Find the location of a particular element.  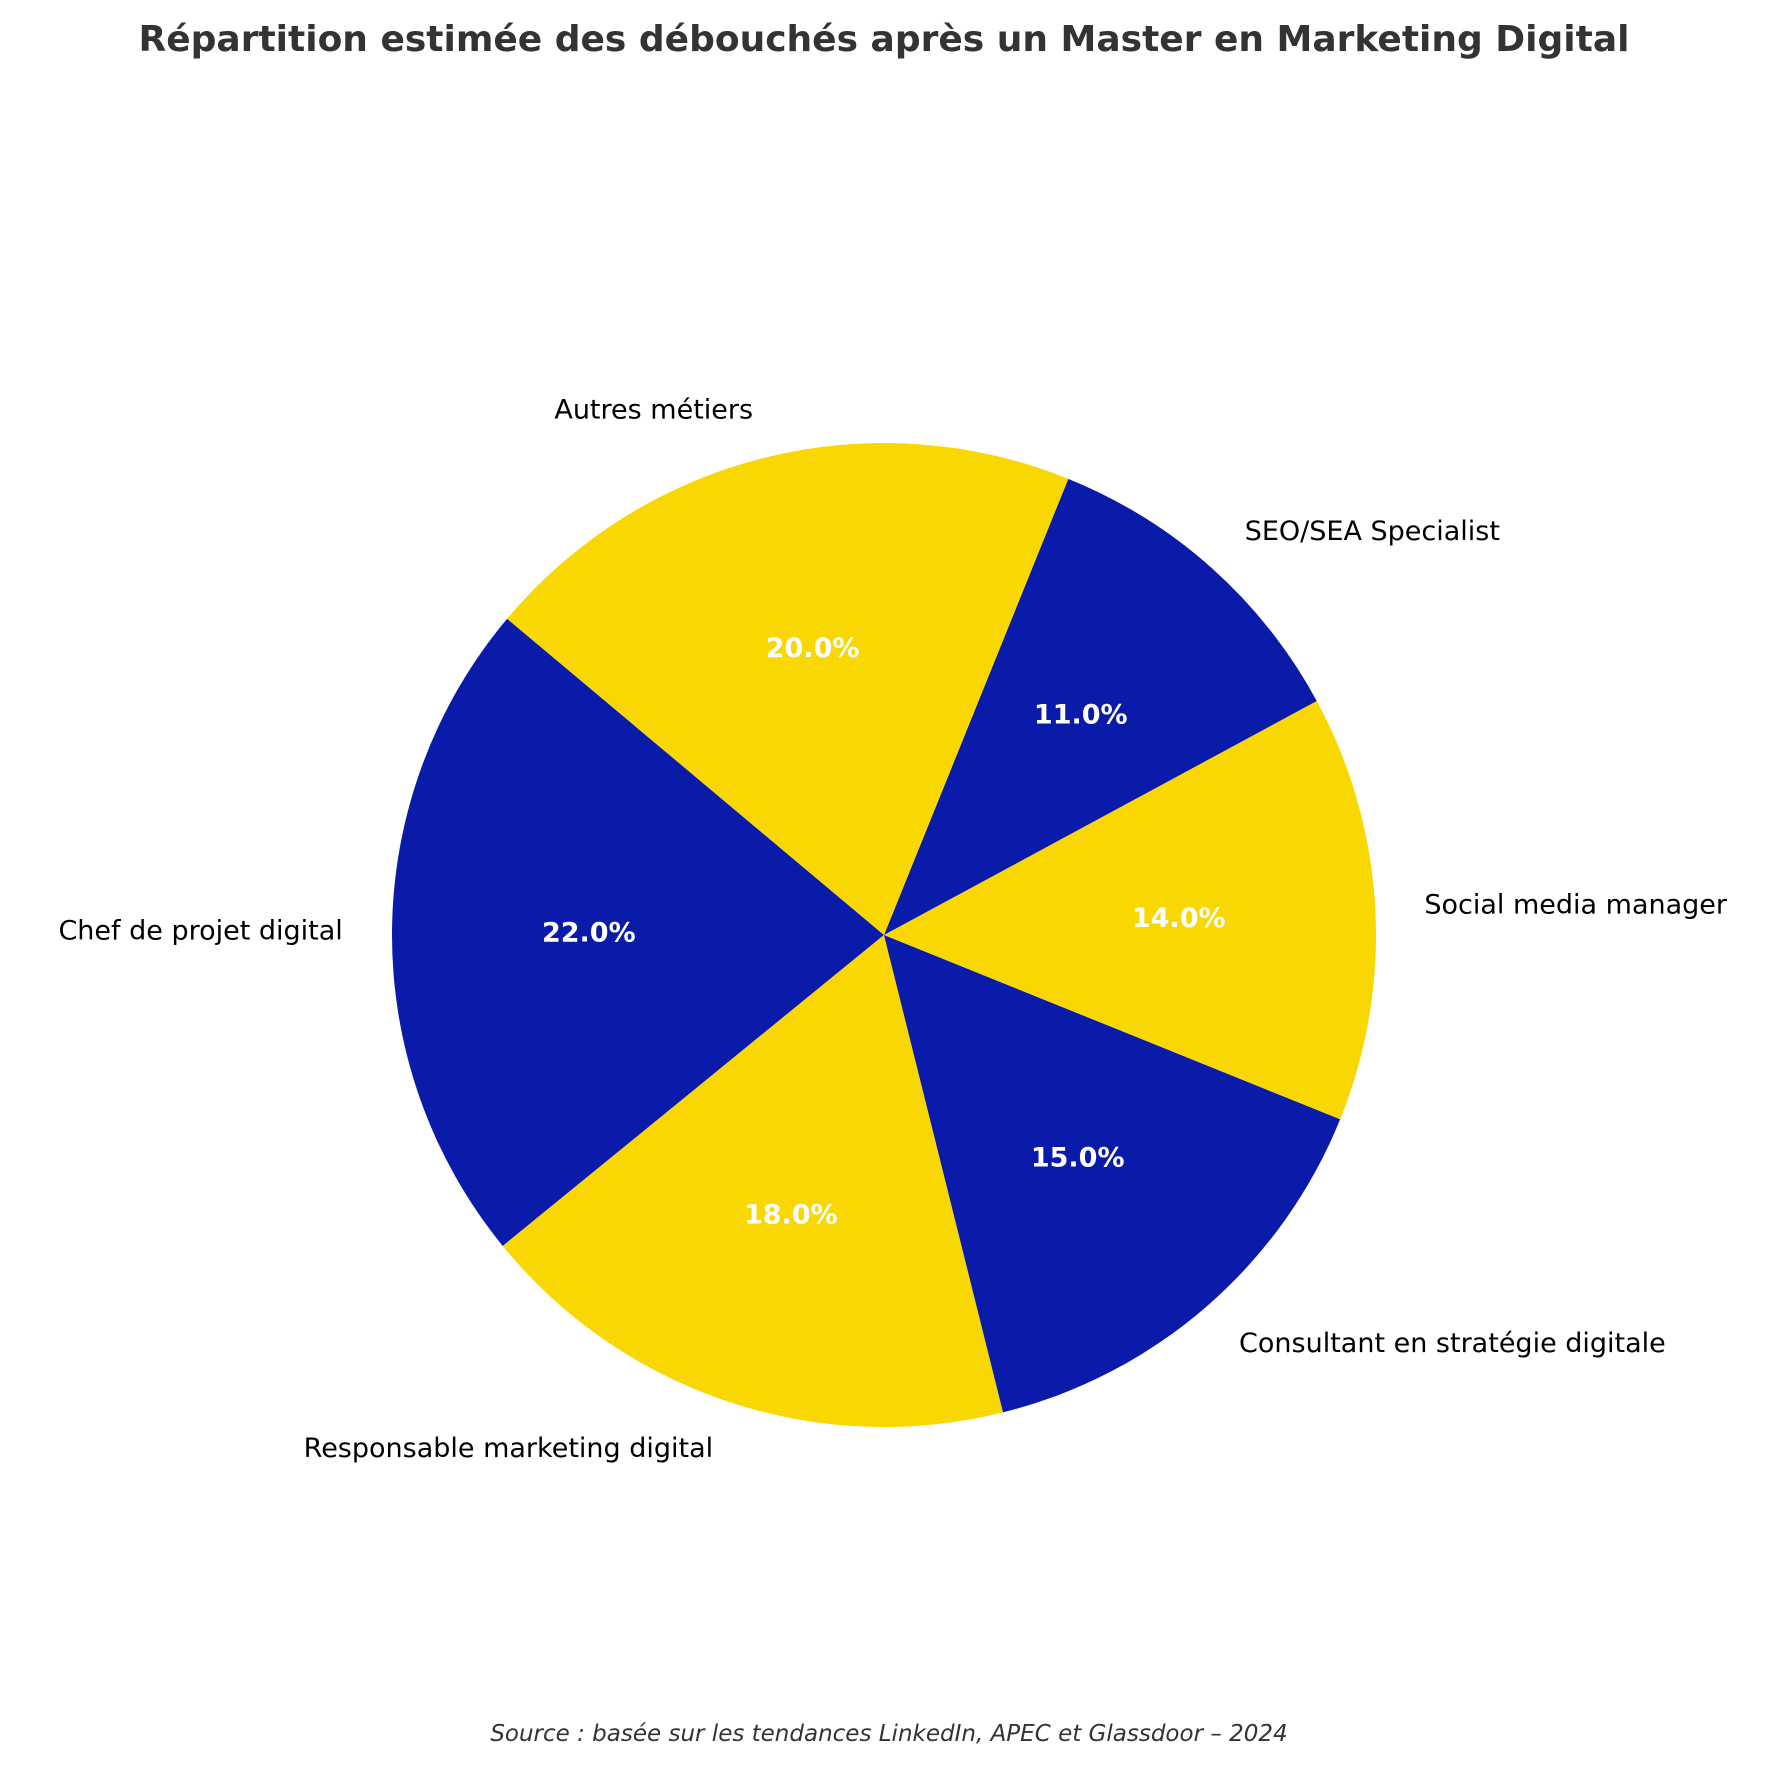

slice-label-2: Consultant en stratégie digitale is located at coordinates (1452, 1343).